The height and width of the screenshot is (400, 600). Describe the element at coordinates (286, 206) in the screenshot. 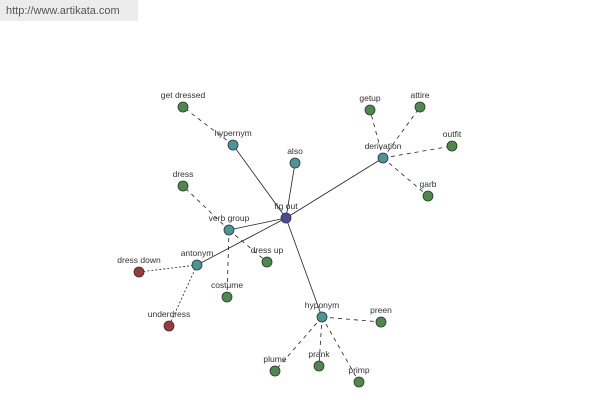

I see `node-label: fig out` at that location.